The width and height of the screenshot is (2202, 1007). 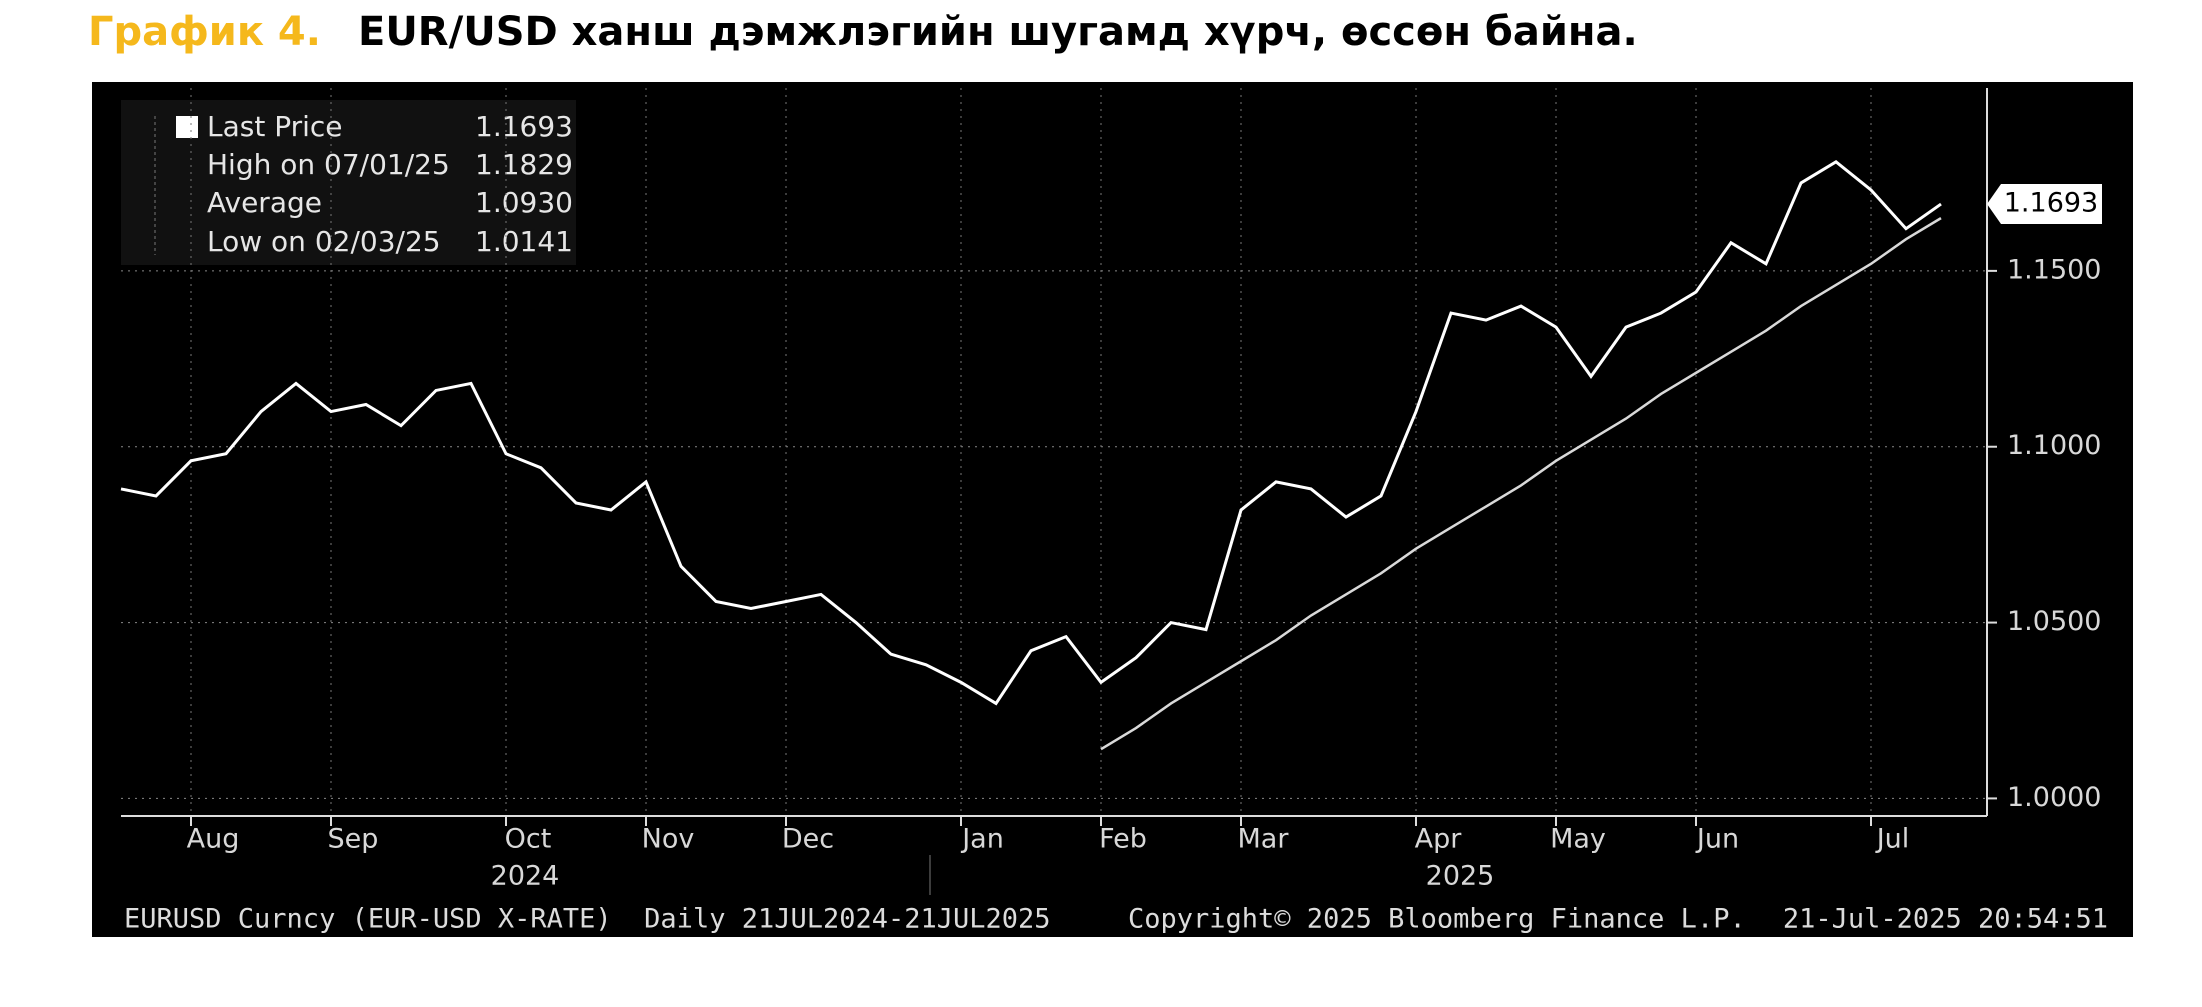 I want to click on y-tick-label: 1.0000, so click(x=2054, y=797).